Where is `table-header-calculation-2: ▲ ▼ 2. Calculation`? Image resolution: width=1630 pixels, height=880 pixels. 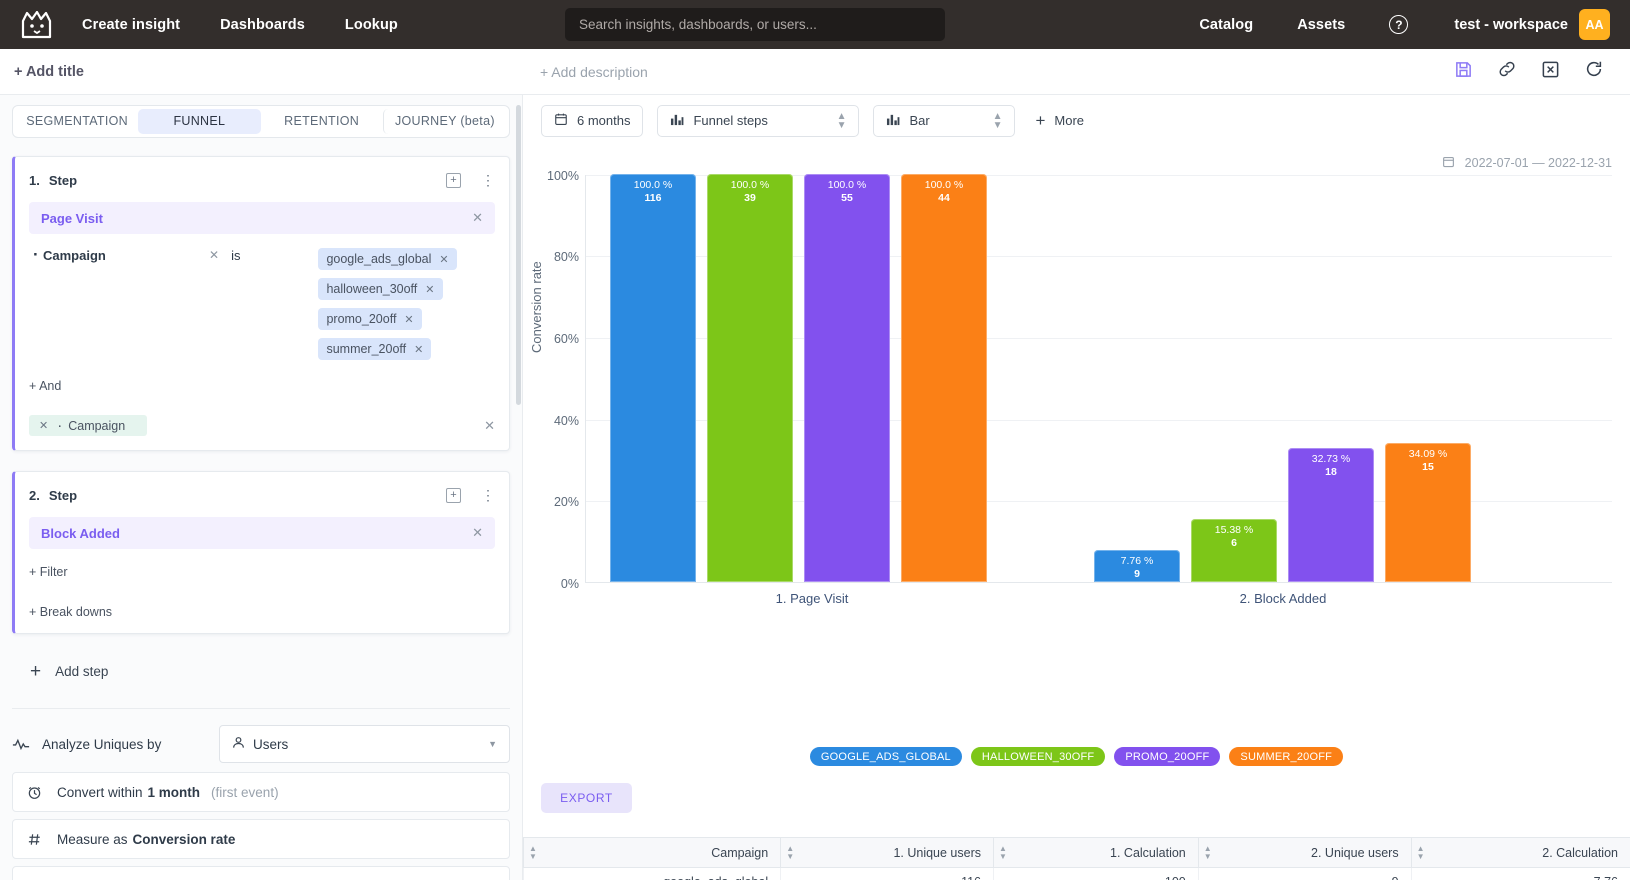 table-header-calculation-2: ▲ ▼ 2. Calculation is located at coordinates (1520, 852).